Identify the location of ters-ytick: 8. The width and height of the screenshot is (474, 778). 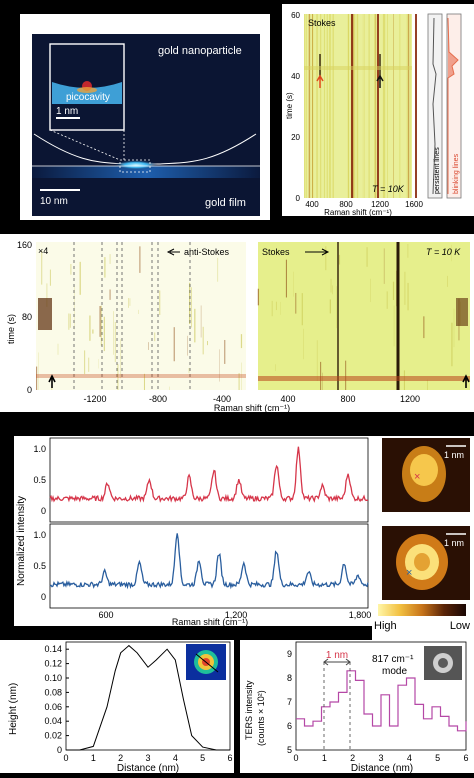
(289, 678).